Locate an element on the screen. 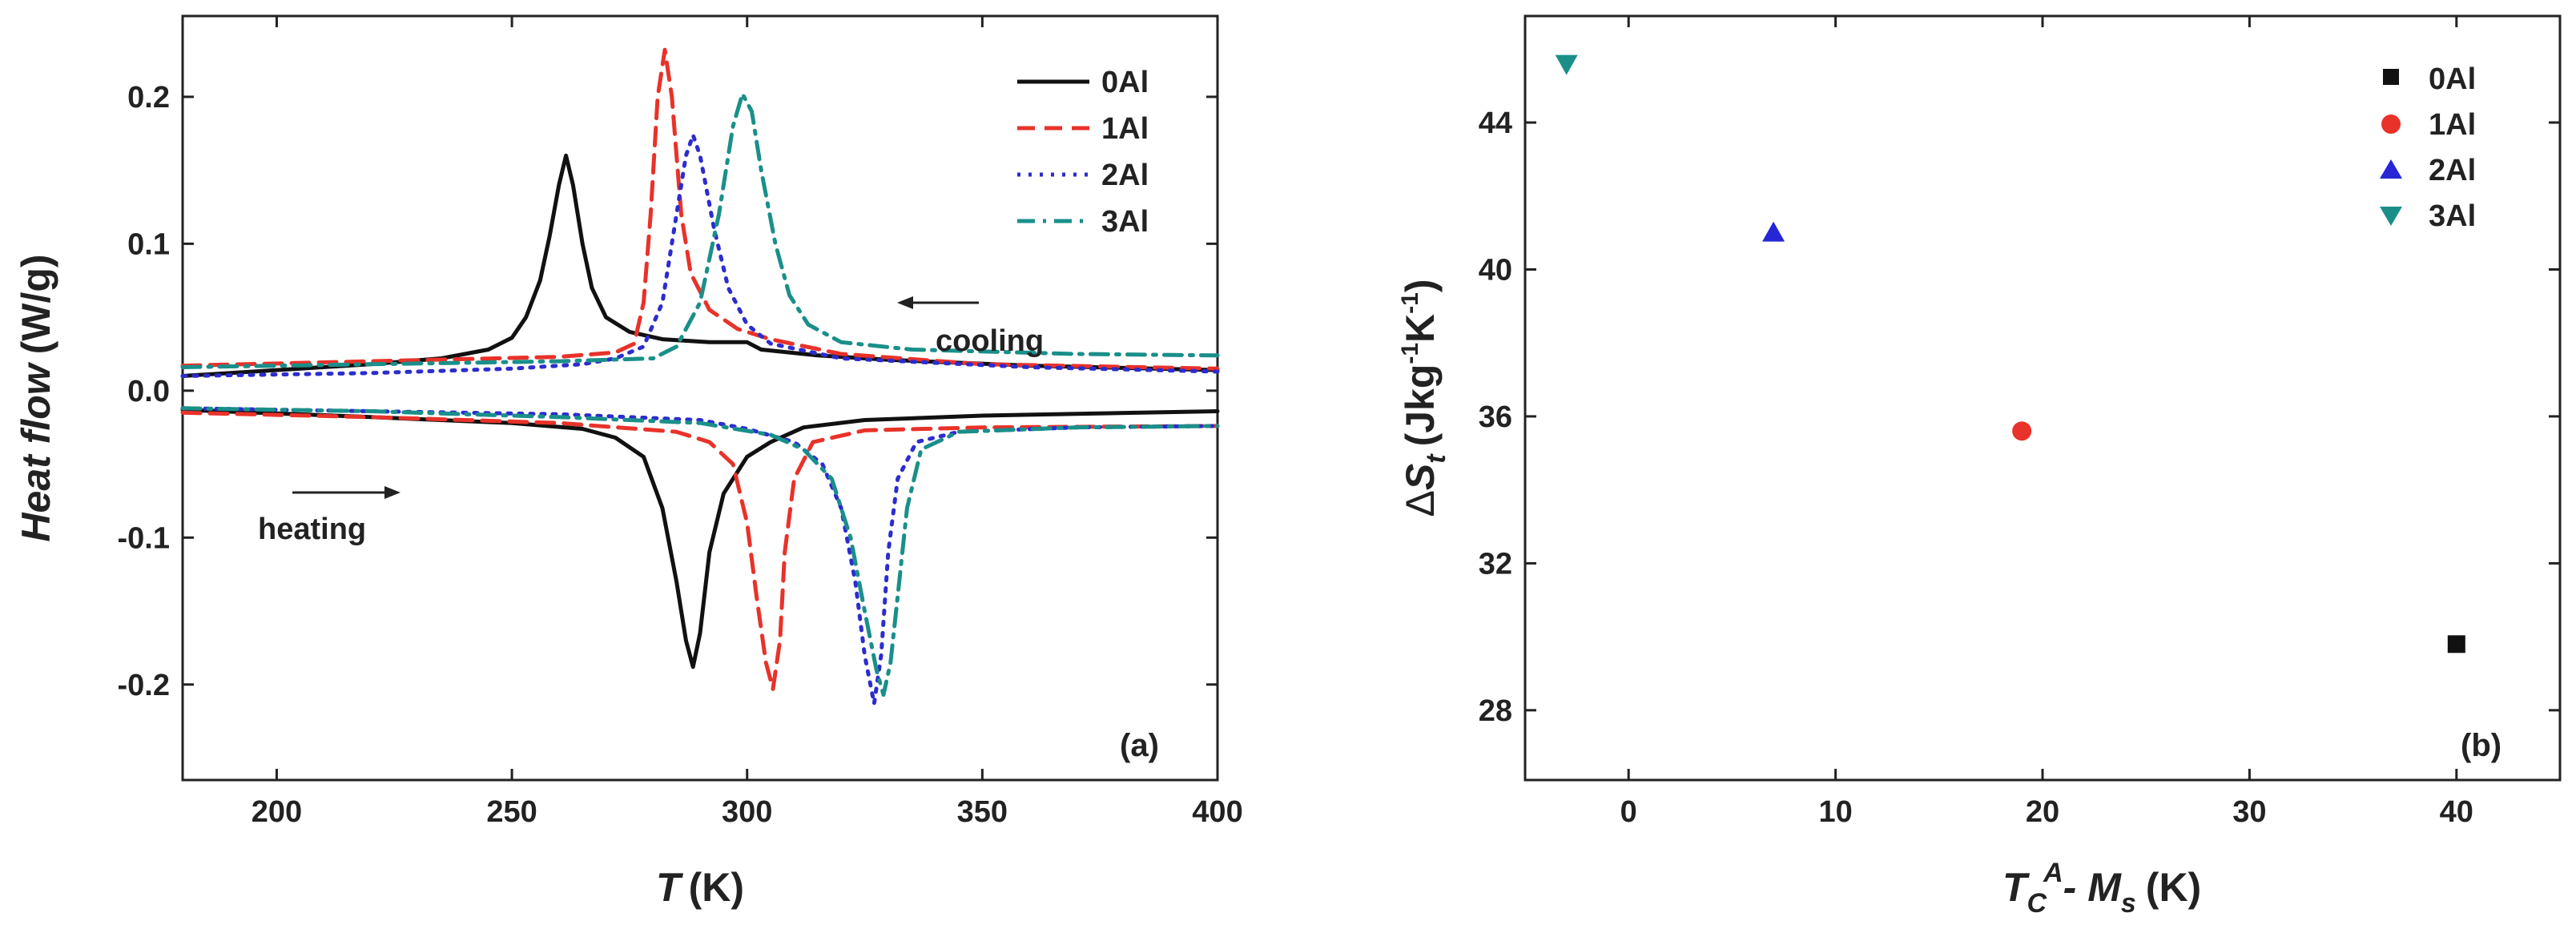 This screenshot has height=945, width=2576. panel-b-x-axis-title: TCA- Ms (K) is located at coordinates (2101, 888).